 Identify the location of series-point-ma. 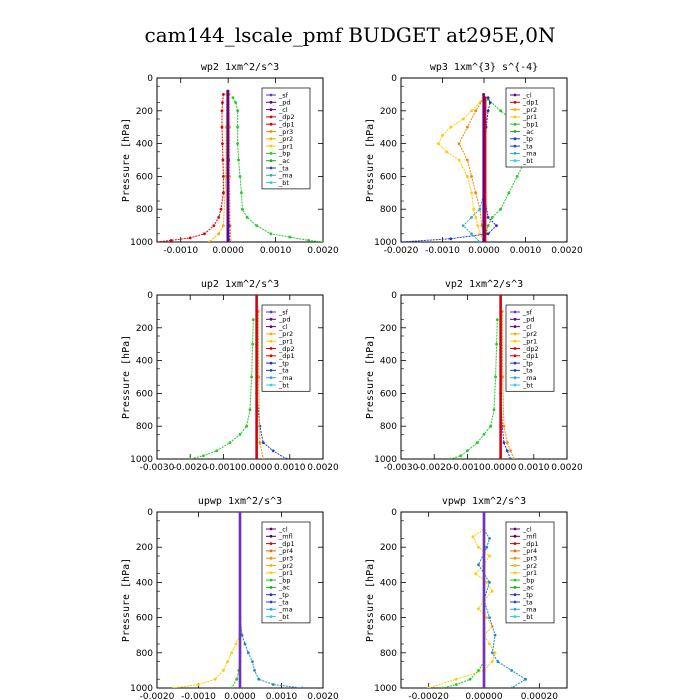
(480, 241).